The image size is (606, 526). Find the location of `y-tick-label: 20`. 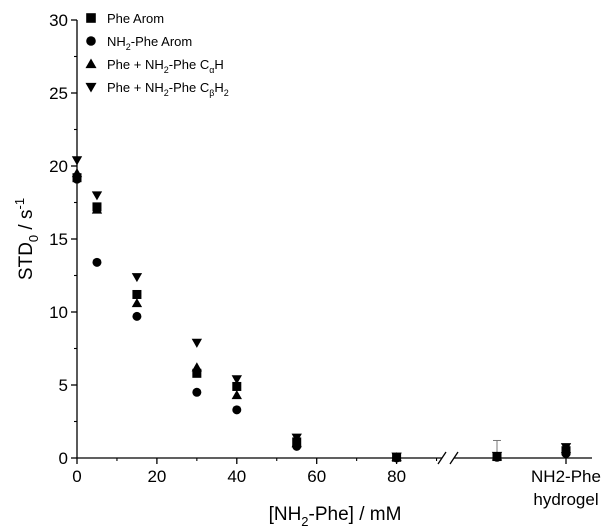

y-tick-label: 20 is located at coordinates (58, 166).